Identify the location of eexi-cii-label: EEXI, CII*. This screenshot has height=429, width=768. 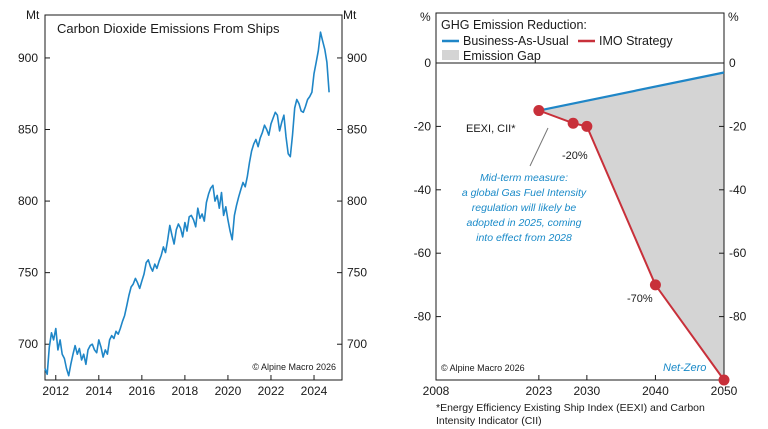
(491, 129).